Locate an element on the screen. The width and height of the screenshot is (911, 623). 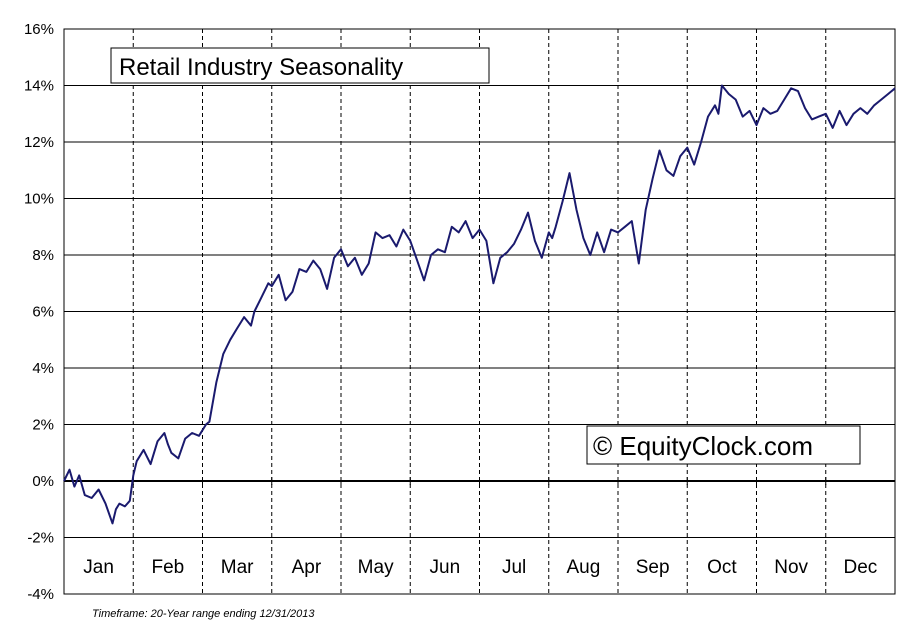
month-label: Apr is located at coordinates (307, 567).